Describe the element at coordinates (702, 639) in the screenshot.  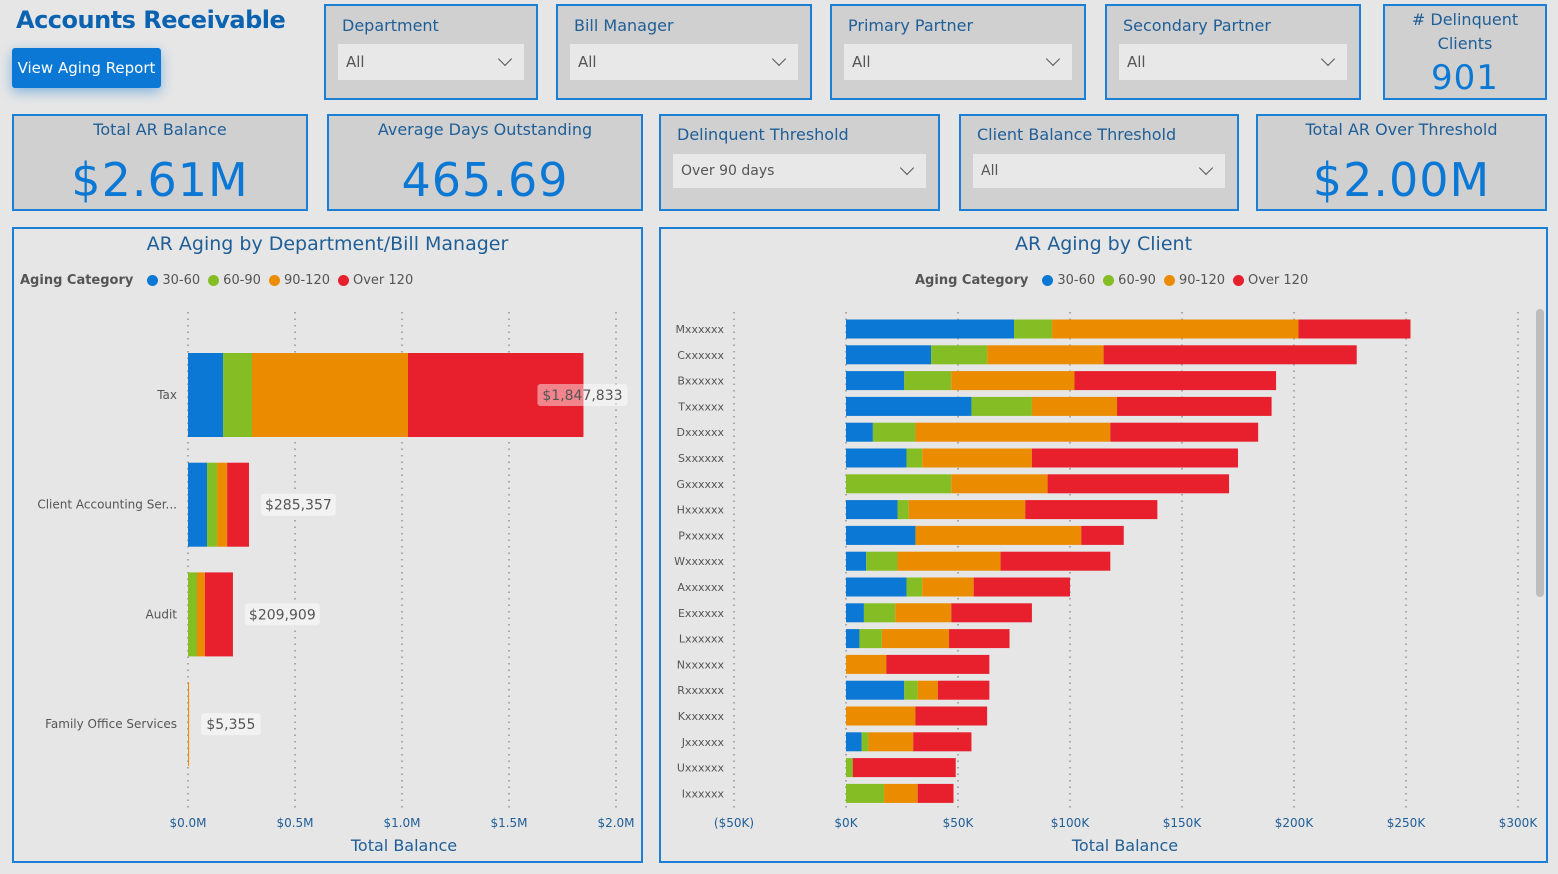
I see `category-label: Lxxxxxx` at that location.